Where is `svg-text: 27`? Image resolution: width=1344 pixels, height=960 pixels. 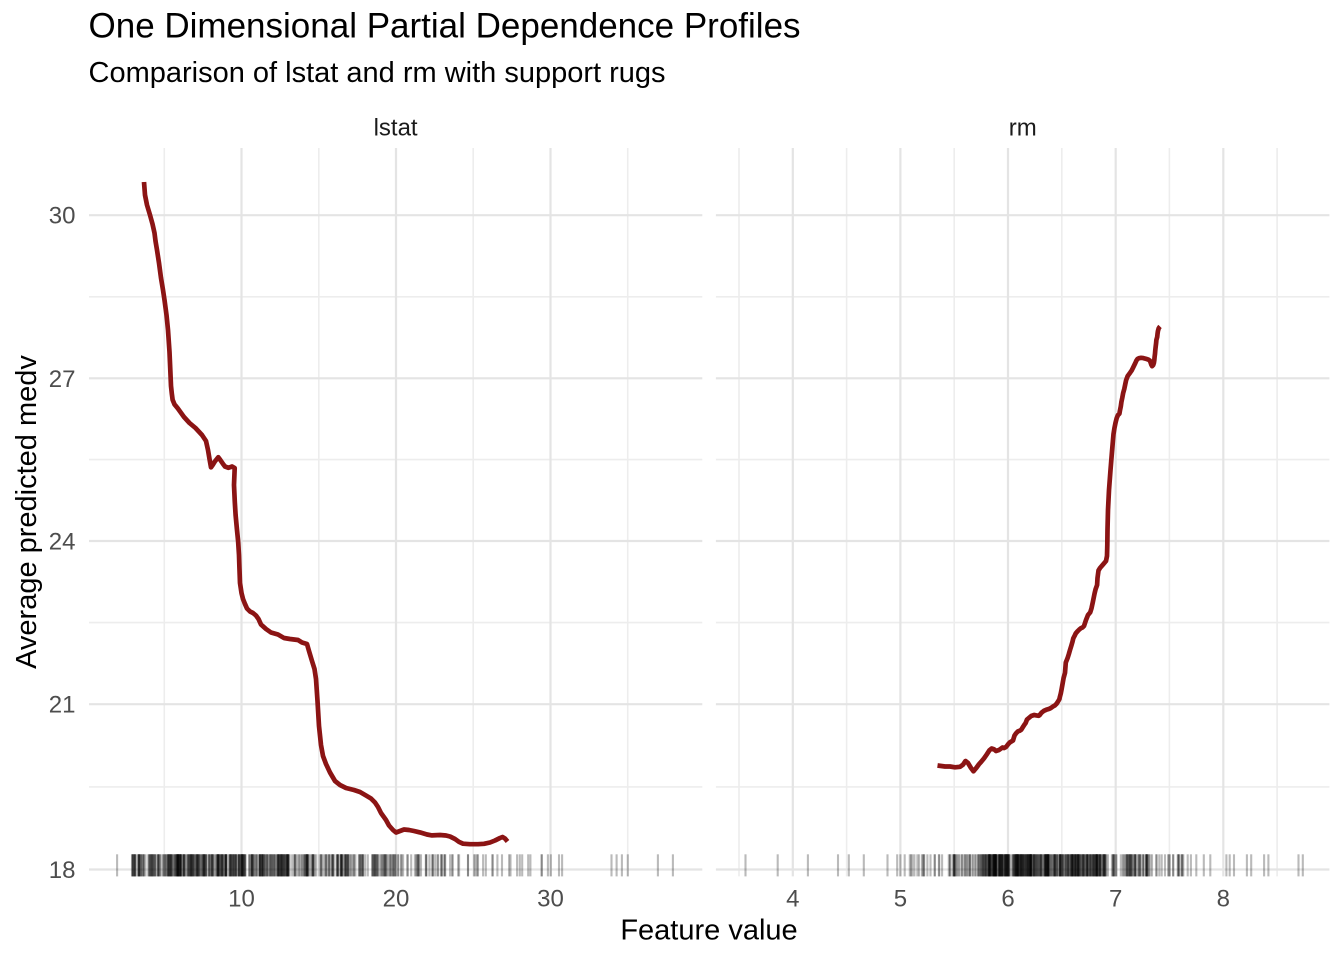
svg-text: 27 is located at coordinates (62, 379).